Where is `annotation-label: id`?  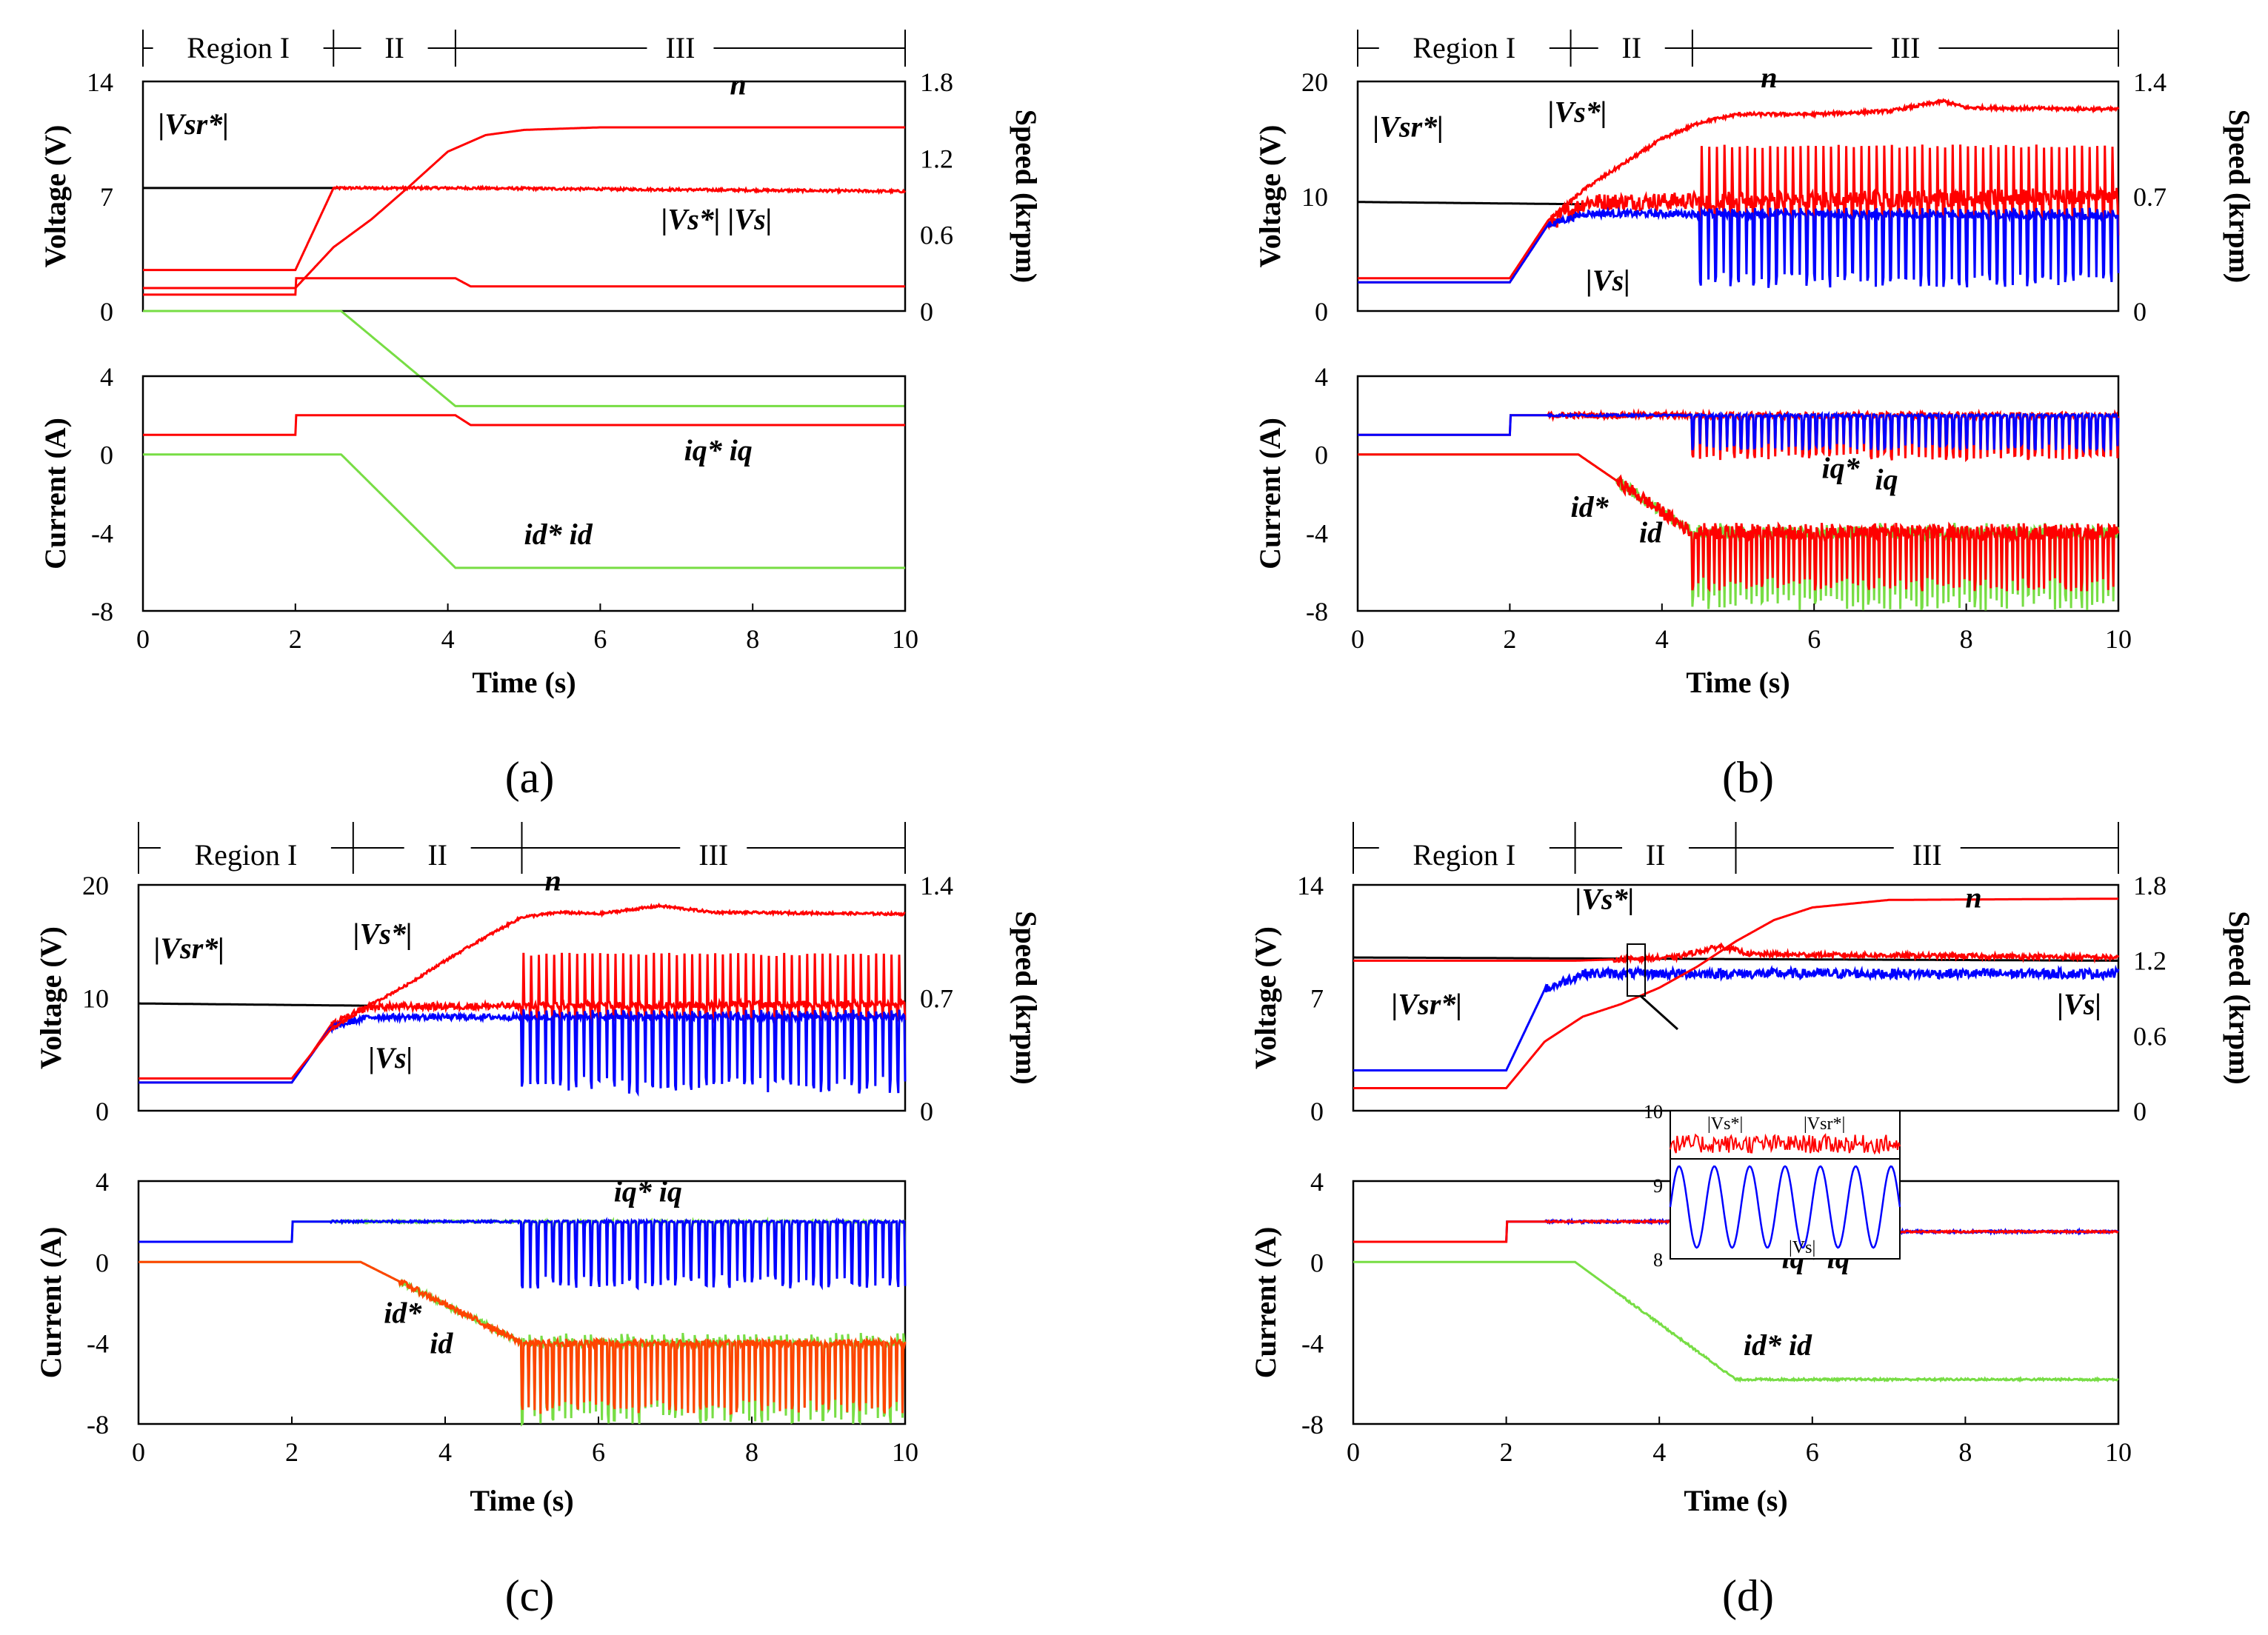 annotation-label: id is located at coordinates (1651, 532).